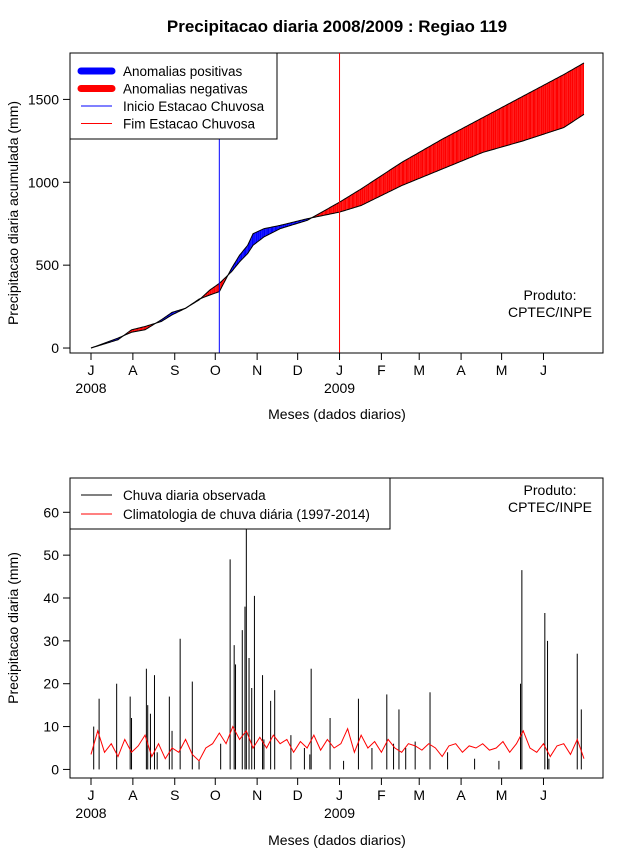 The image size is (640, 850). I want to click on legend-label: Chuva diaria observada, so click(194, 495).